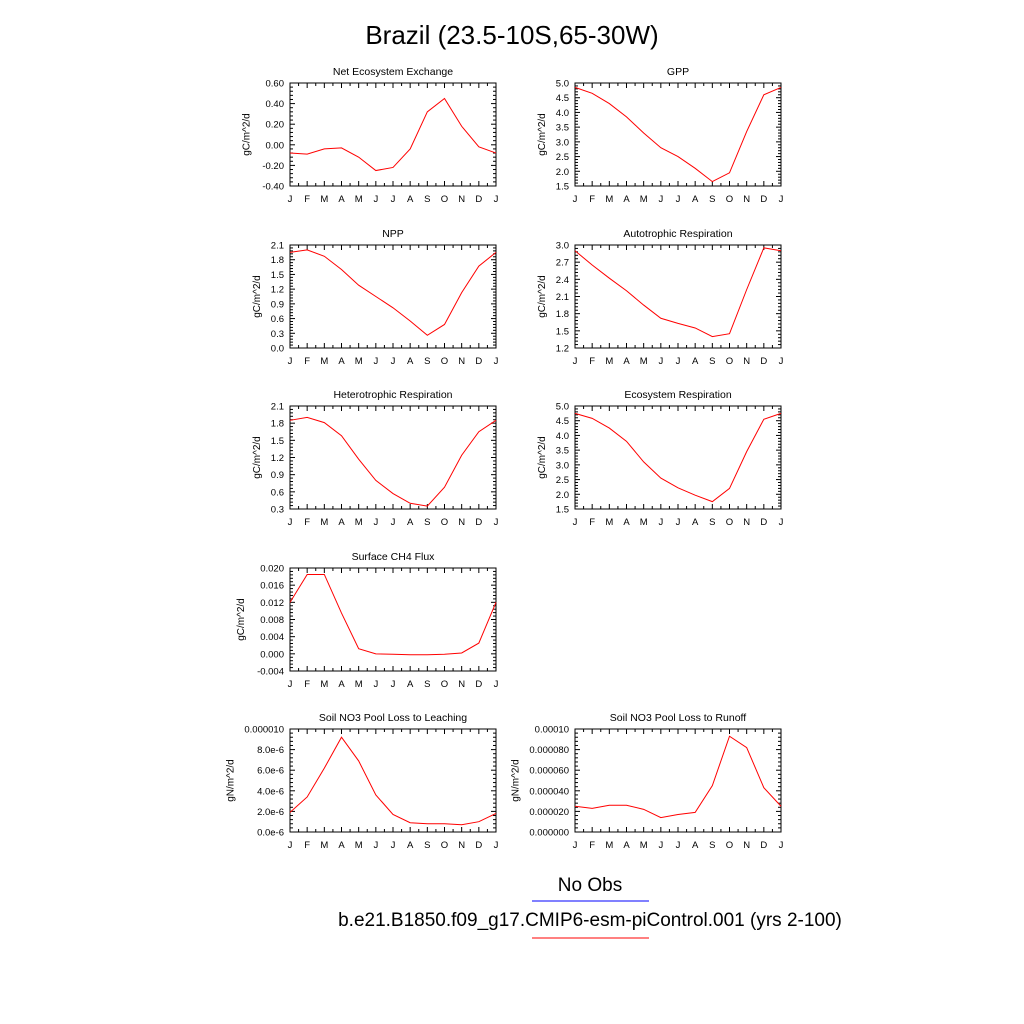 This screenshot has height=1024, width=1024. What do you see at coordinates (392, 395) in the screenshot?
I see `panel-title: Heterotrophic Respiration` at bounding box center [392, 395].